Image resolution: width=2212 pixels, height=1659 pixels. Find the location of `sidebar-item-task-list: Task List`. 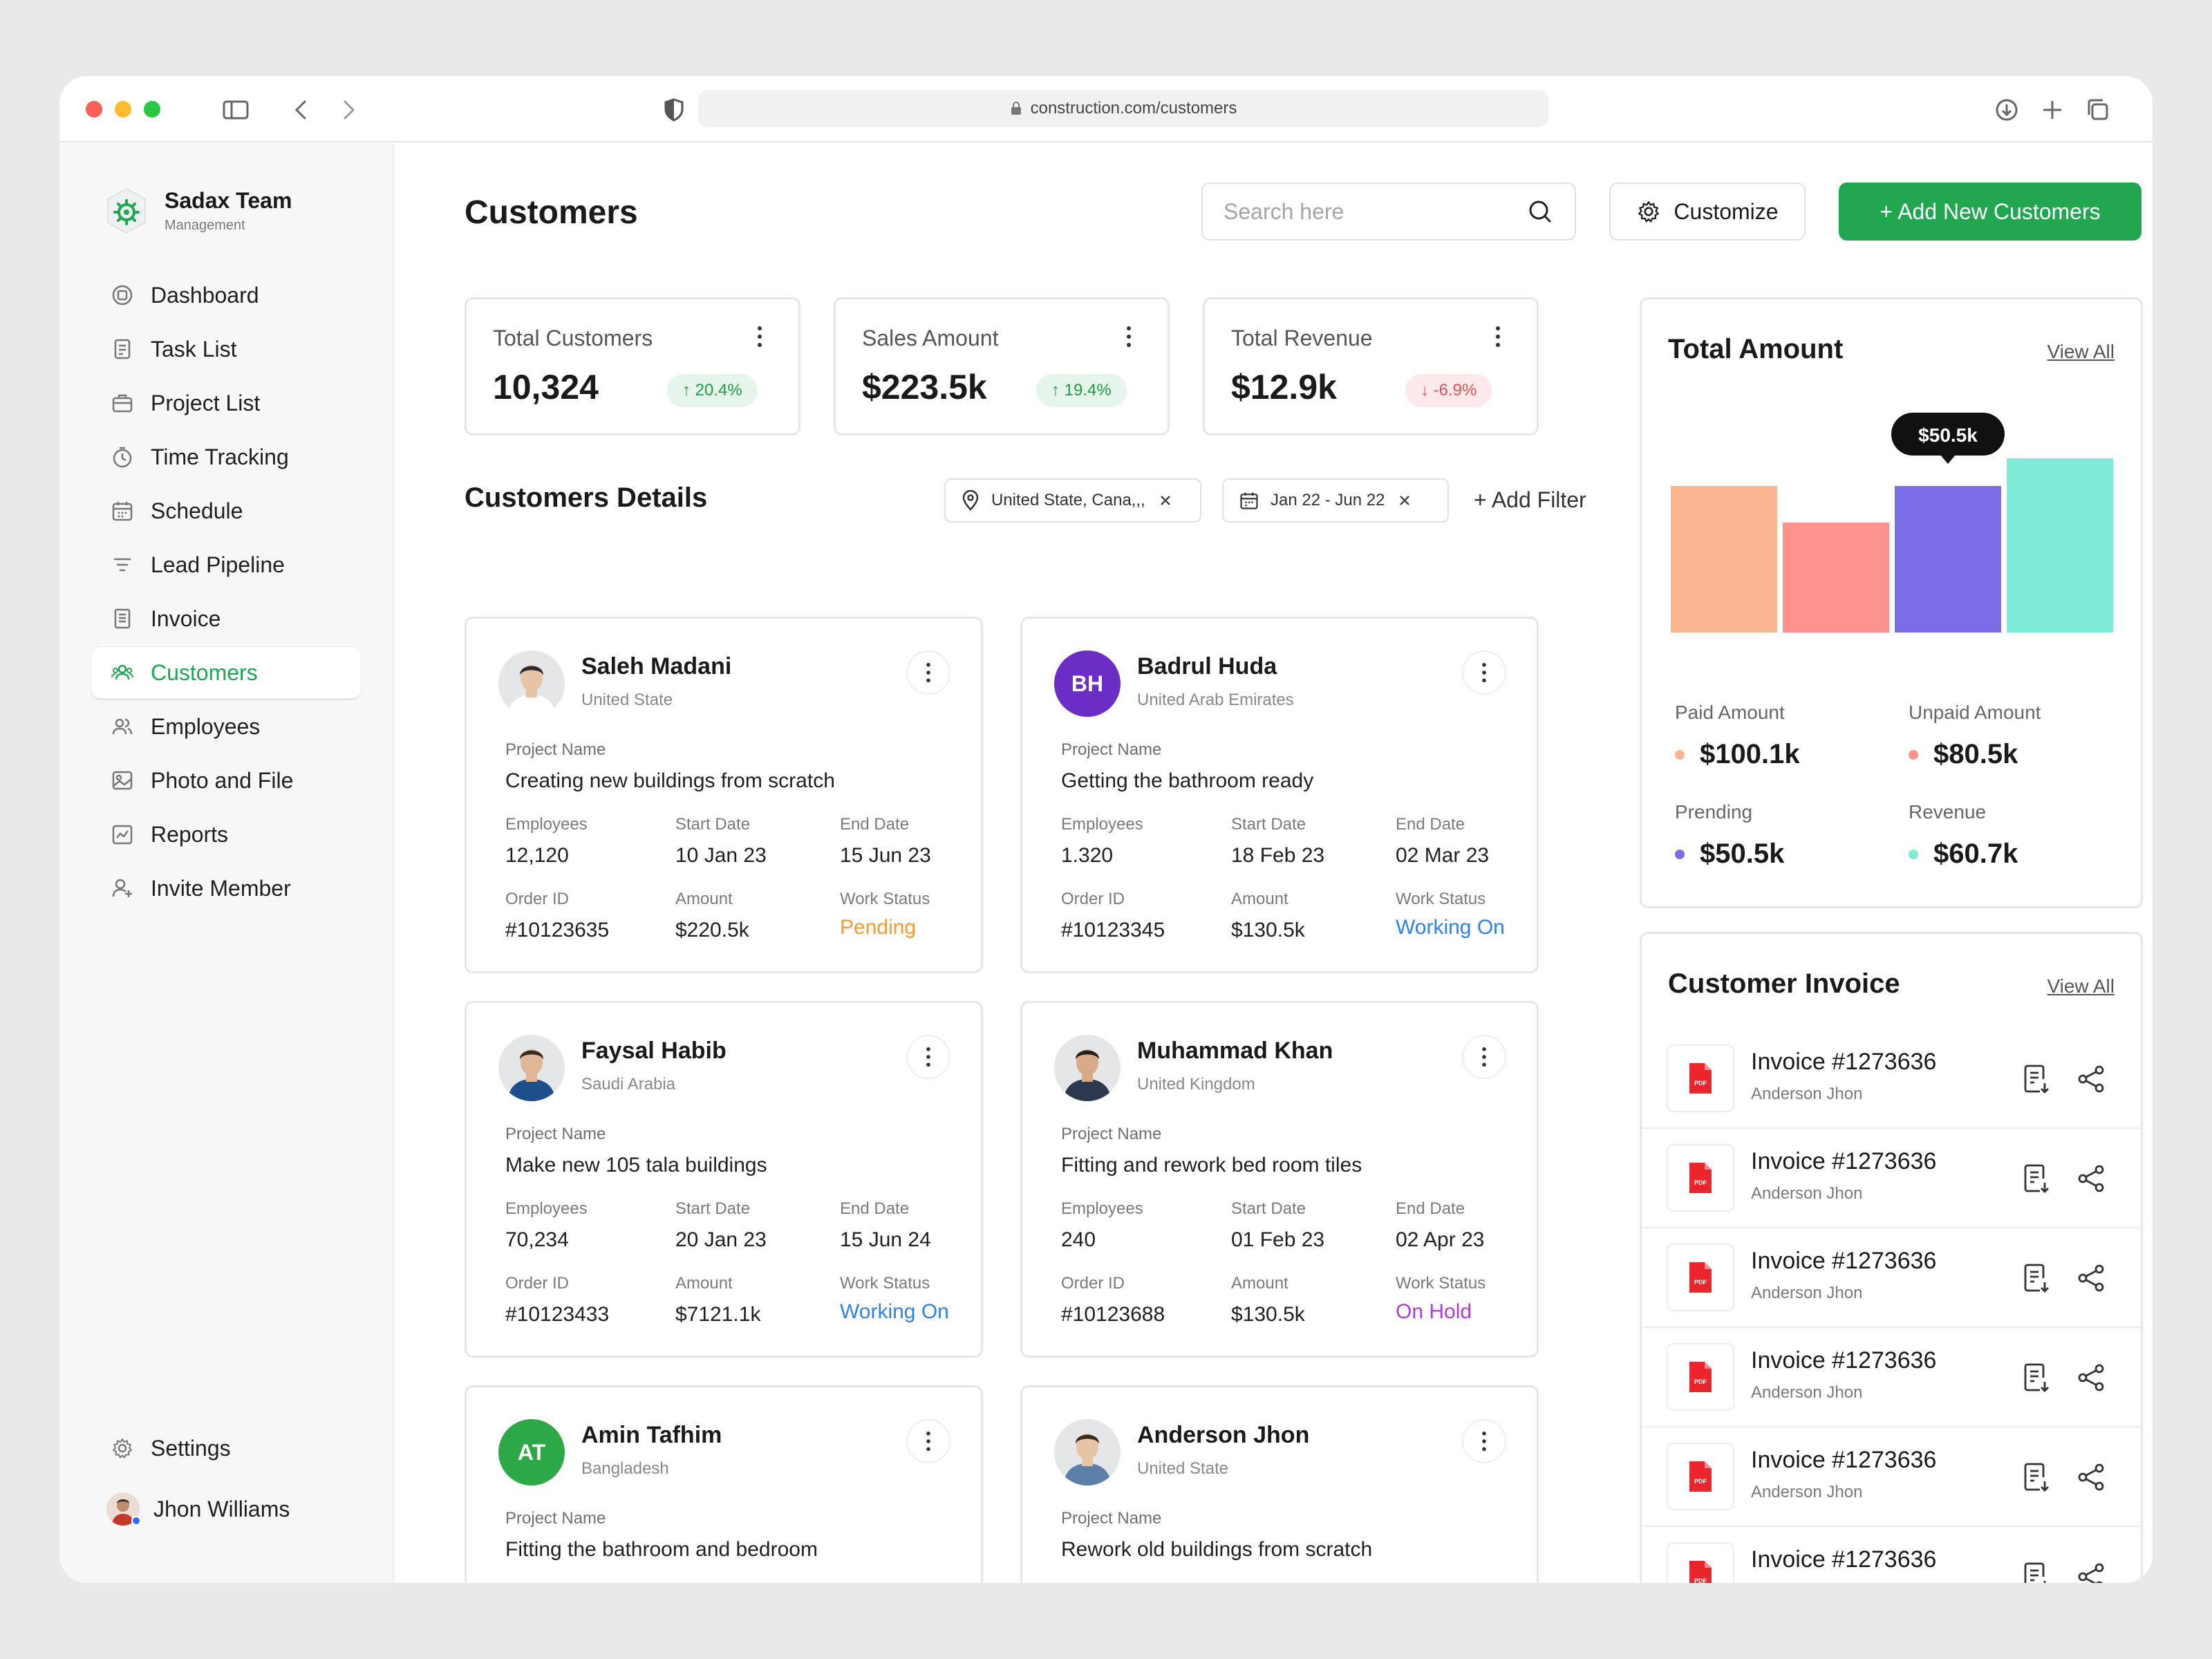

sidebar-item-task-list: Task List is located at coordinates (226, 349).